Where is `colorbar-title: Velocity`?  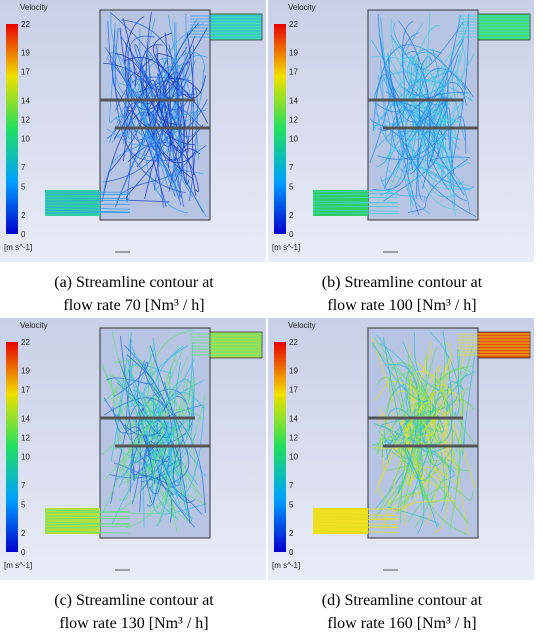
colorbar-title: Velocity is located at coordinates (34, 325).